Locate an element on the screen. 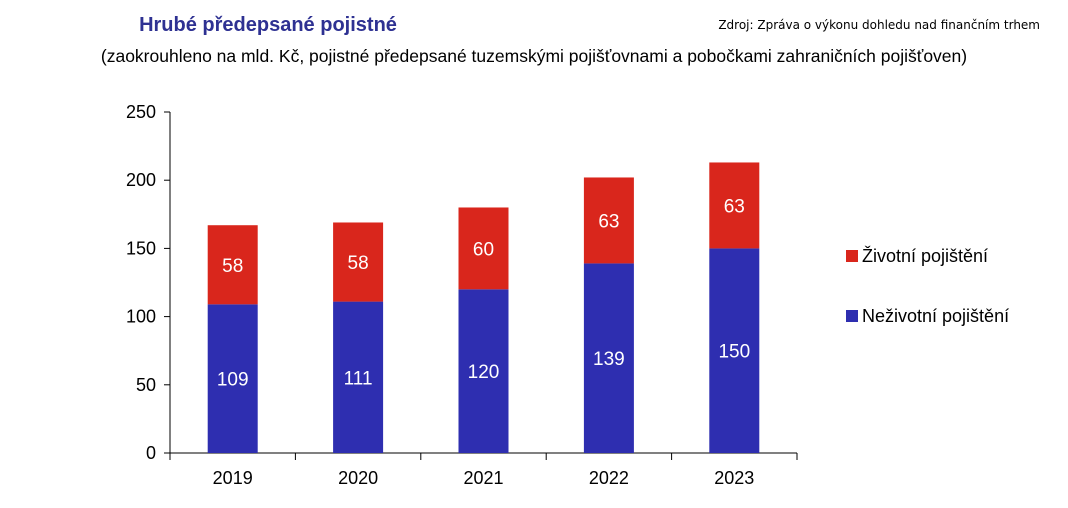  x-tick-label: 2022 is located at coordinates (609, 478).